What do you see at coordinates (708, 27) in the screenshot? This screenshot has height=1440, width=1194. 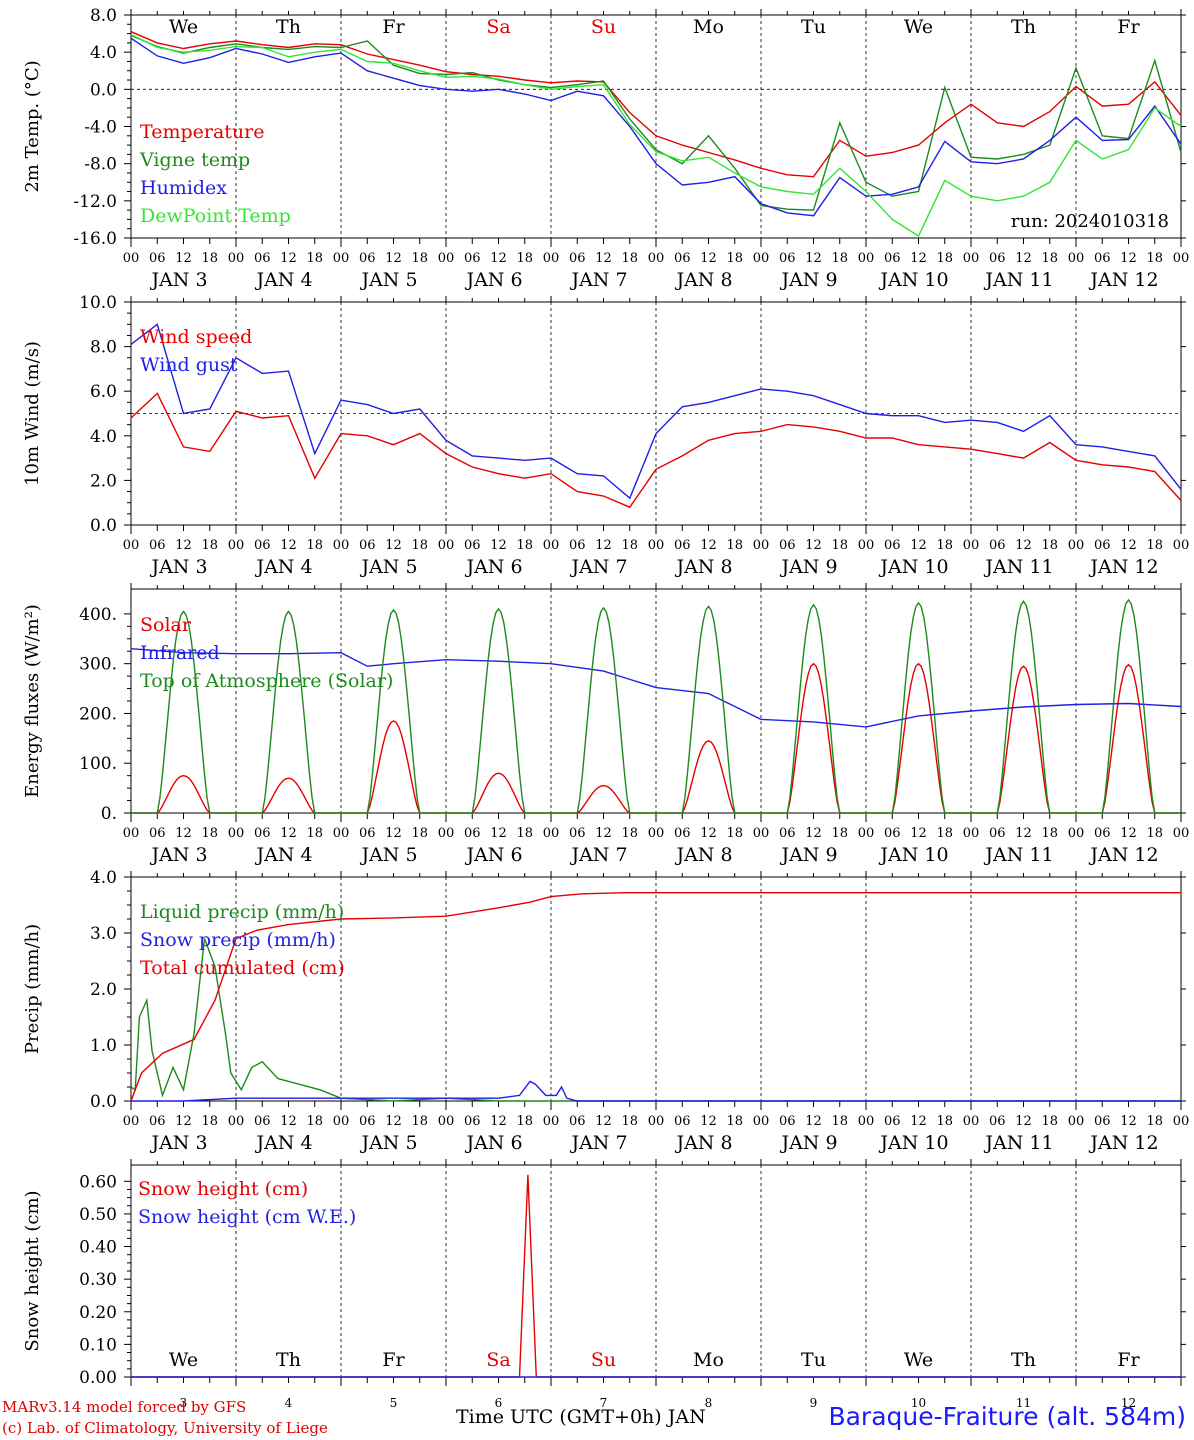 I see `day-label: Mo` at bounding box center [708, 27].